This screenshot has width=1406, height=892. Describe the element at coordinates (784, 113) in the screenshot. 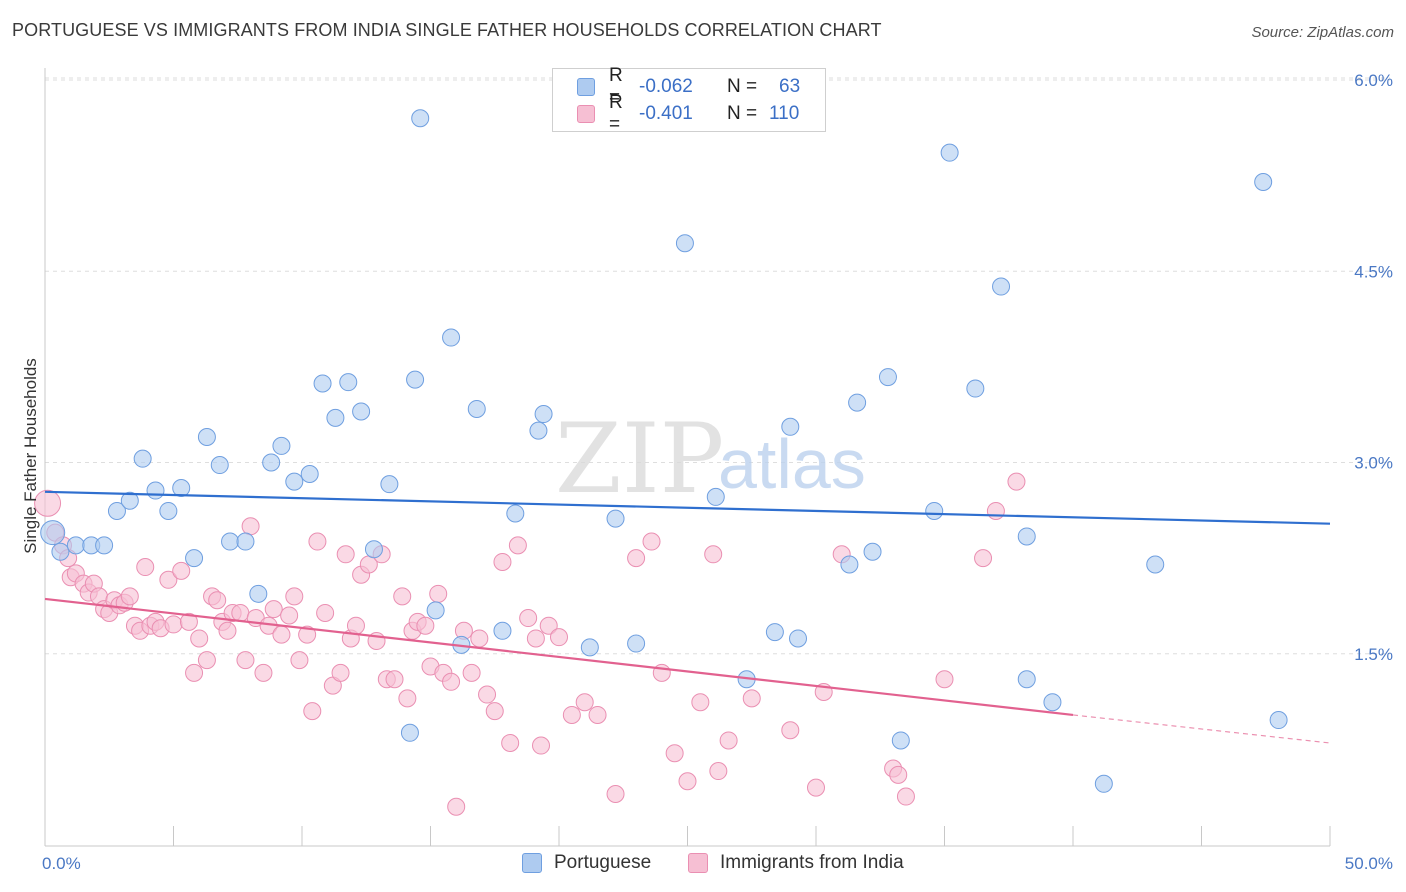

I see `legend-n-value-india: 110` at that location.